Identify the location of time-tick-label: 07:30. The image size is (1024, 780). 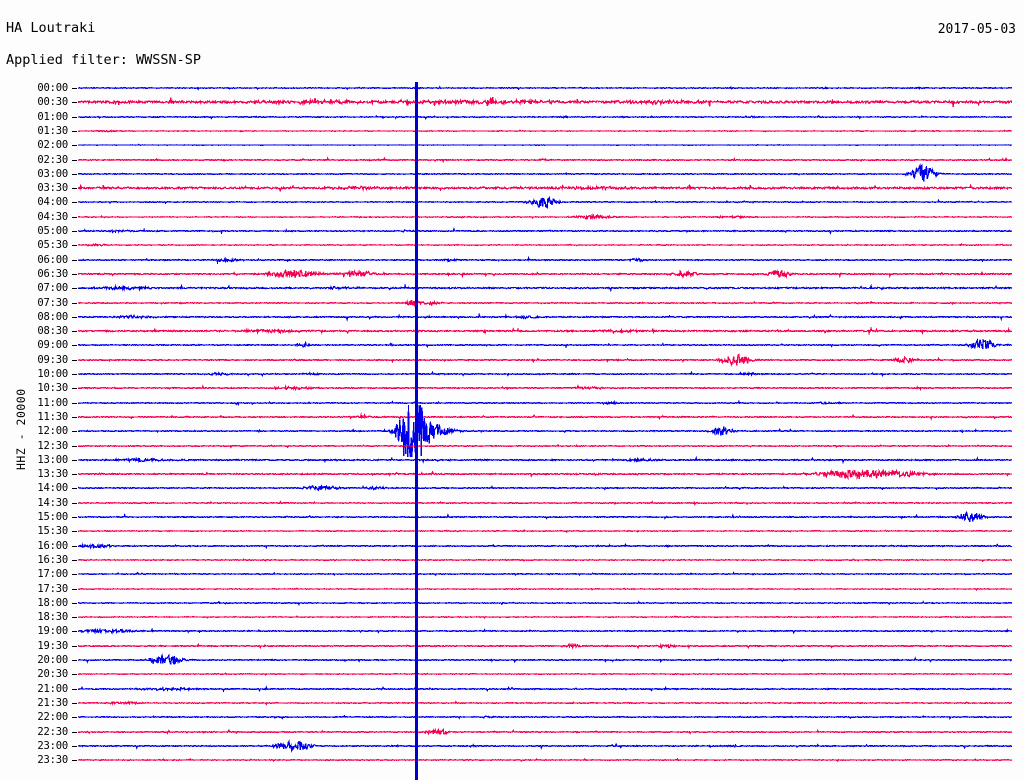
(52, 303).